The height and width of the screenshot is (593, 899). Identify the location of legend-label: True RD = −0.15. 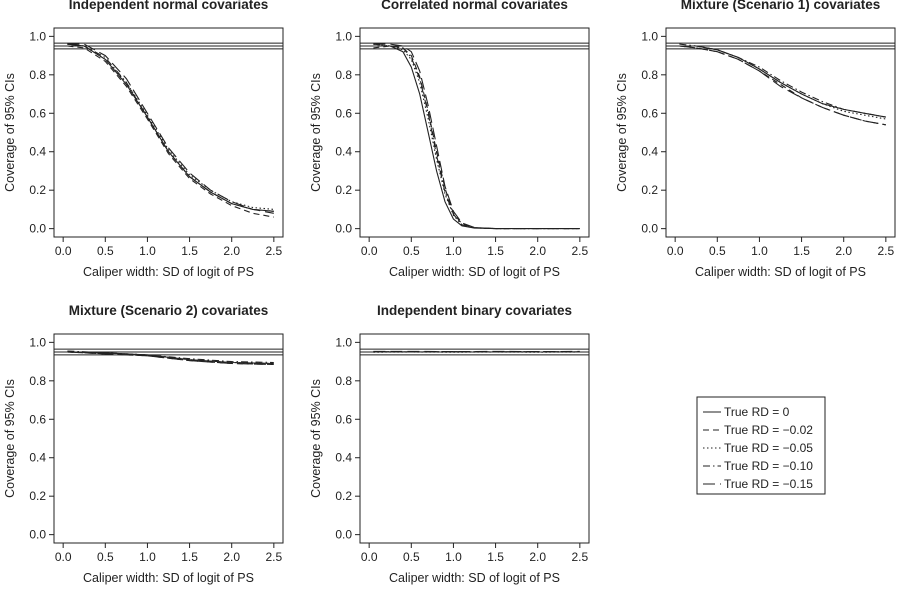
(768, 484).